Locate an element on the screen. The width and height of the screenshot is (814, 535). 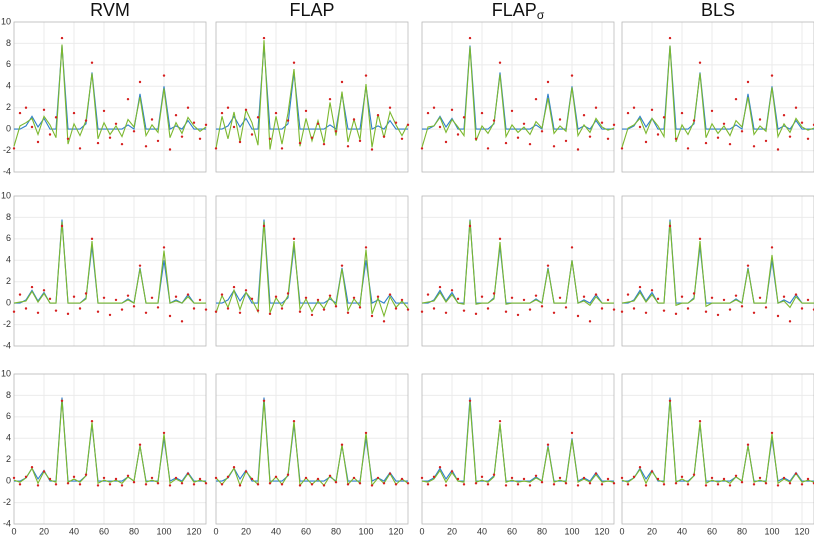
x-tick-label: 60 is located at coordinates (306, 530).